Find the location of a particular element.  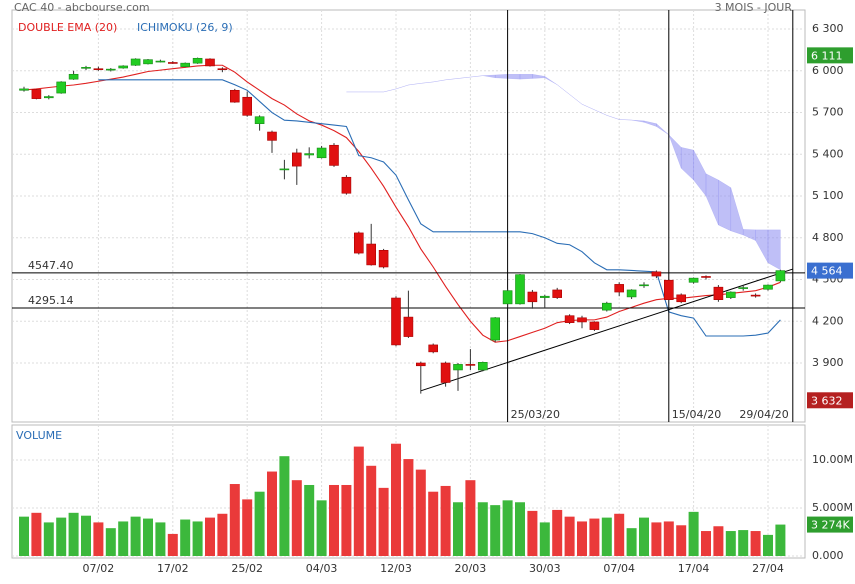

y-tick-label: 6 000 is located at coordinates (828, 70).